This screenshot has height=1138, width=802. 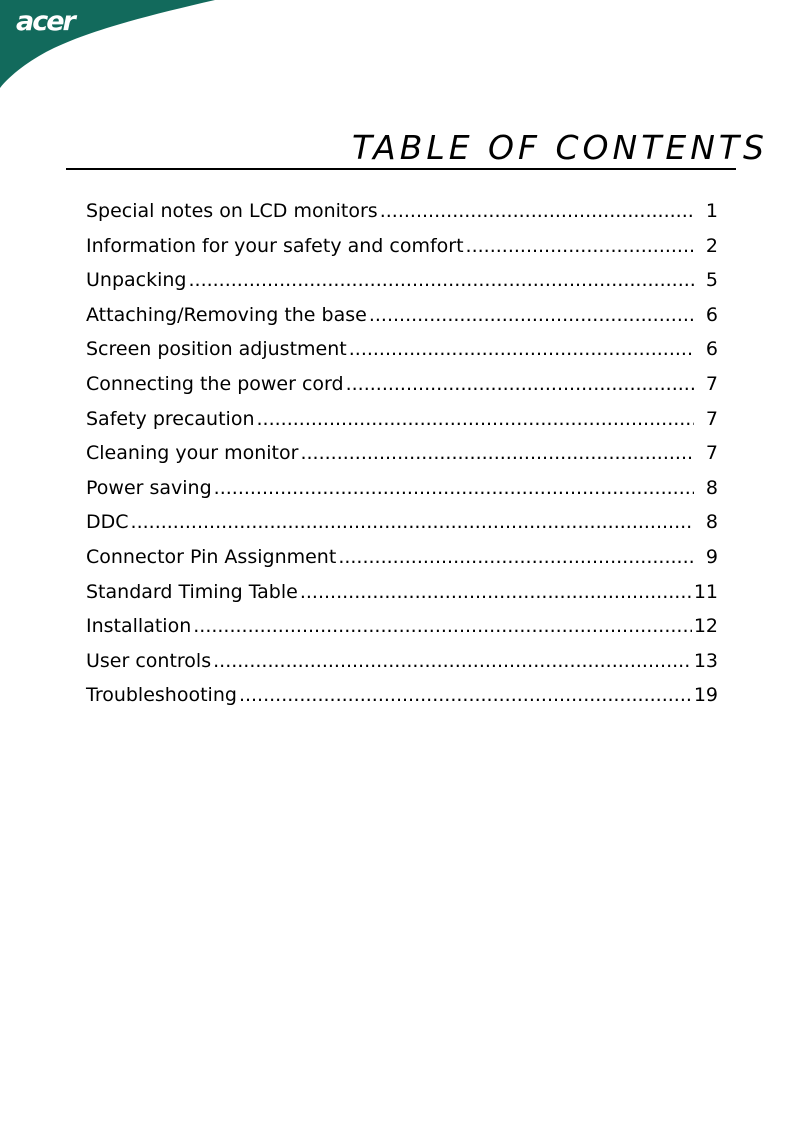 What do you see at coordinates (216, 349) in the screenshot?
I see `toc-entry-label: Screen position adjustment` at bounding box center [216, 349].